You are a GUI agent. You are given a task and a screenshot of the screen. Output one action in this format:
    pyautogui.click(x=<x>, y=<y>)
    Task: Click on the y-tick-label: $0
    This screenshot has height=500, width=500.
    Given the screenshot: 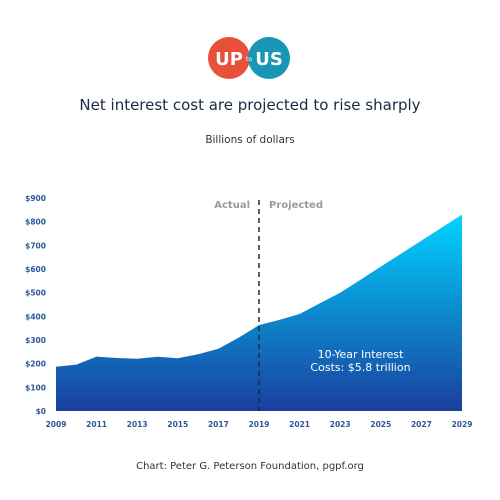 What is the action you would take?
    pyautogui.click(x=41, y=411)
    